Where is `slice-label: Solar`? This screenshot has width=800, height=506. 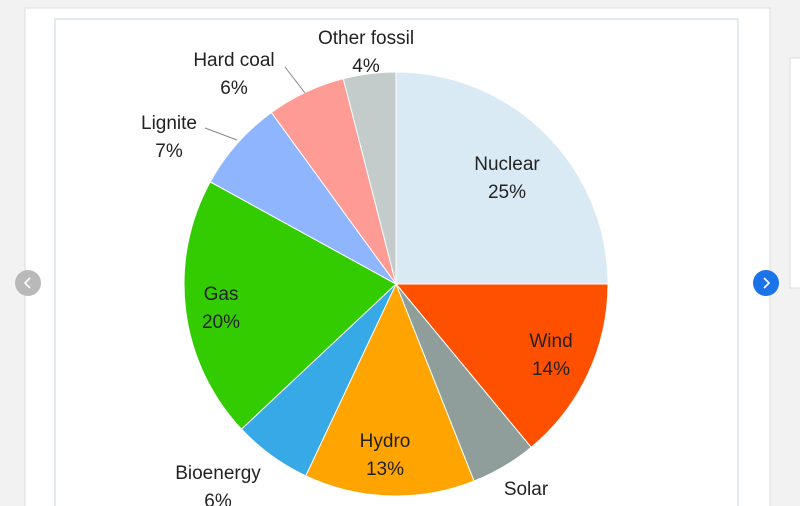 slice-label: Solar is located at coordinates (526, 489).